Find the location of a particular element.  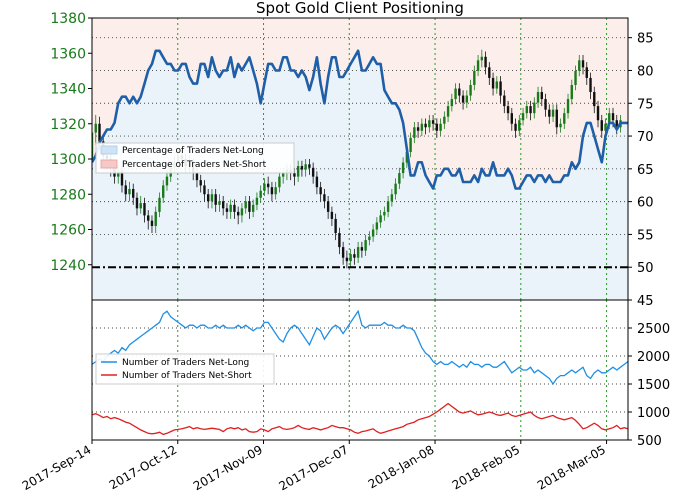

legend-bottom-box is located at coordinates (185, 369).